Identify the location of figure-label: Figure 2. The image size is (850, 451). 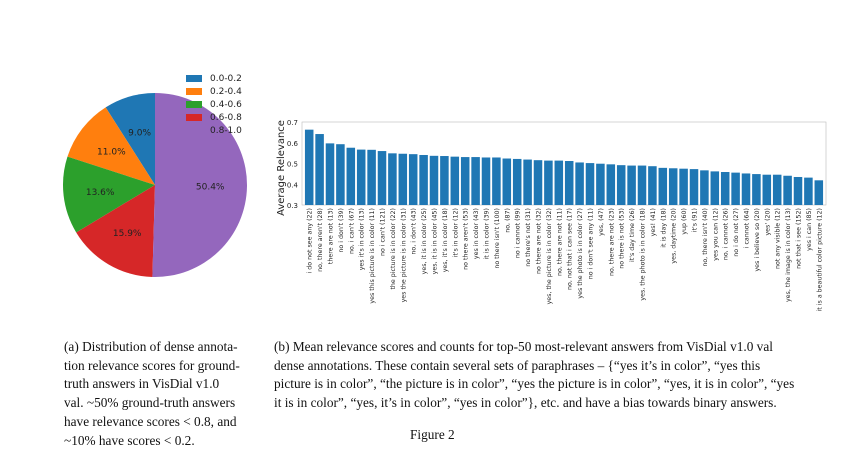
(432, 434).